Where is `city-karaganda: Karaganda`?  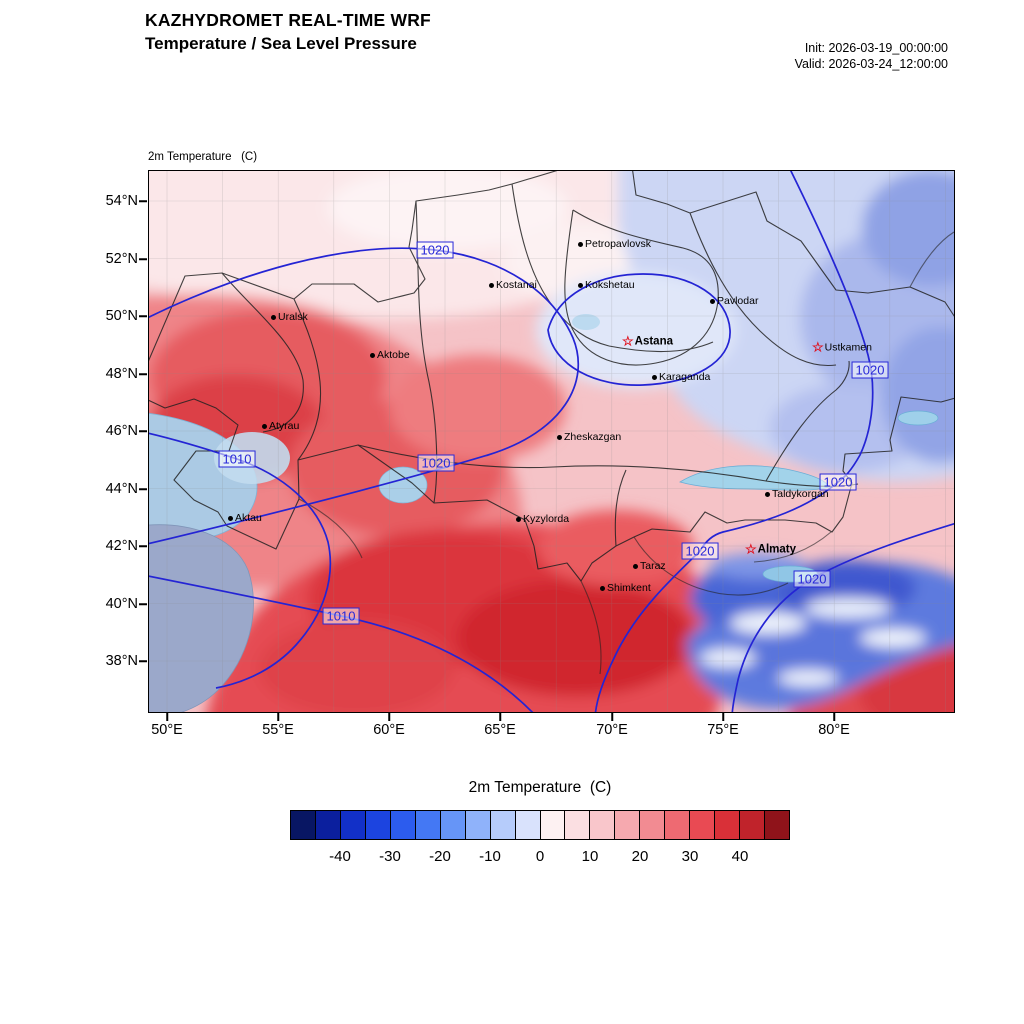
city-karaganda: Karaganda is located at coordinates (681, 377).